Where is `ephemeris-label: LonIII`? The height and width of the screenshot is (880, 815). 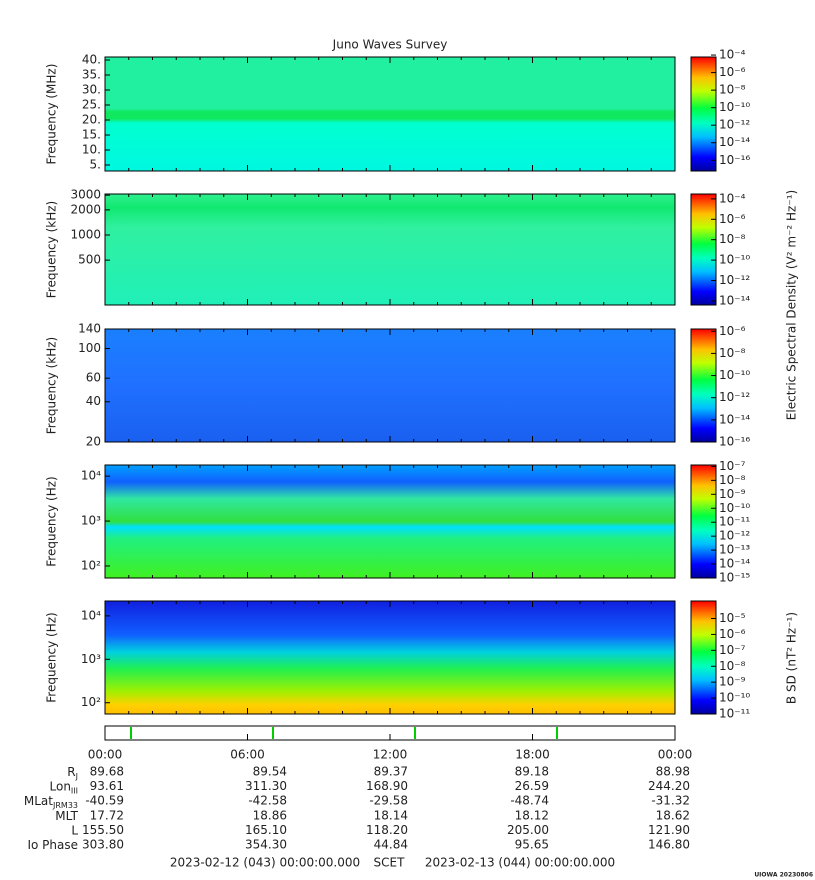 ephemeris-label: LonIII is located at coordinates (64, 787).